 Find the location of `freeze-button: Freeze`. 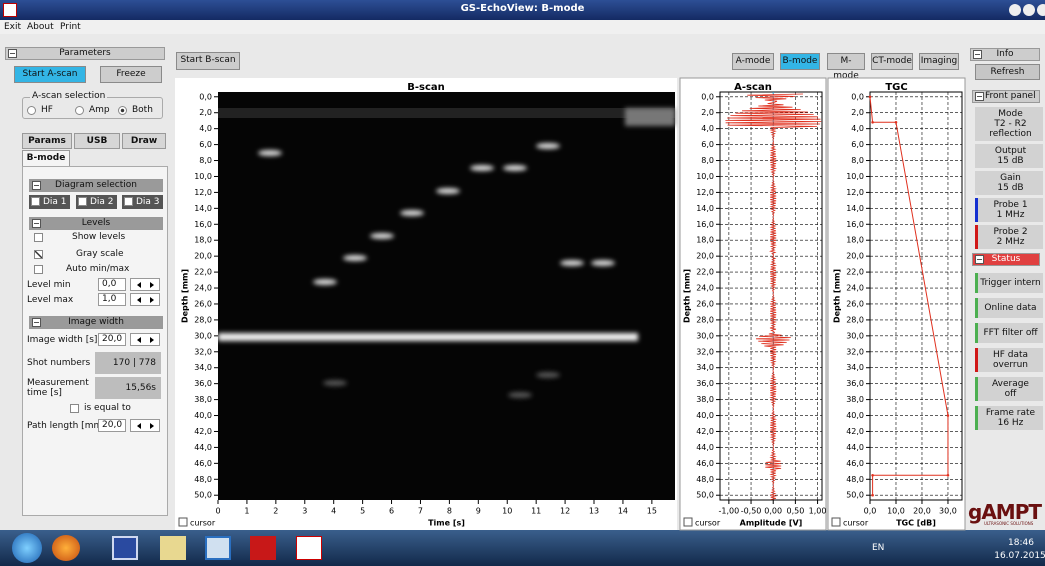

freeze-button: Freeze is located at coordinates (131, 74).